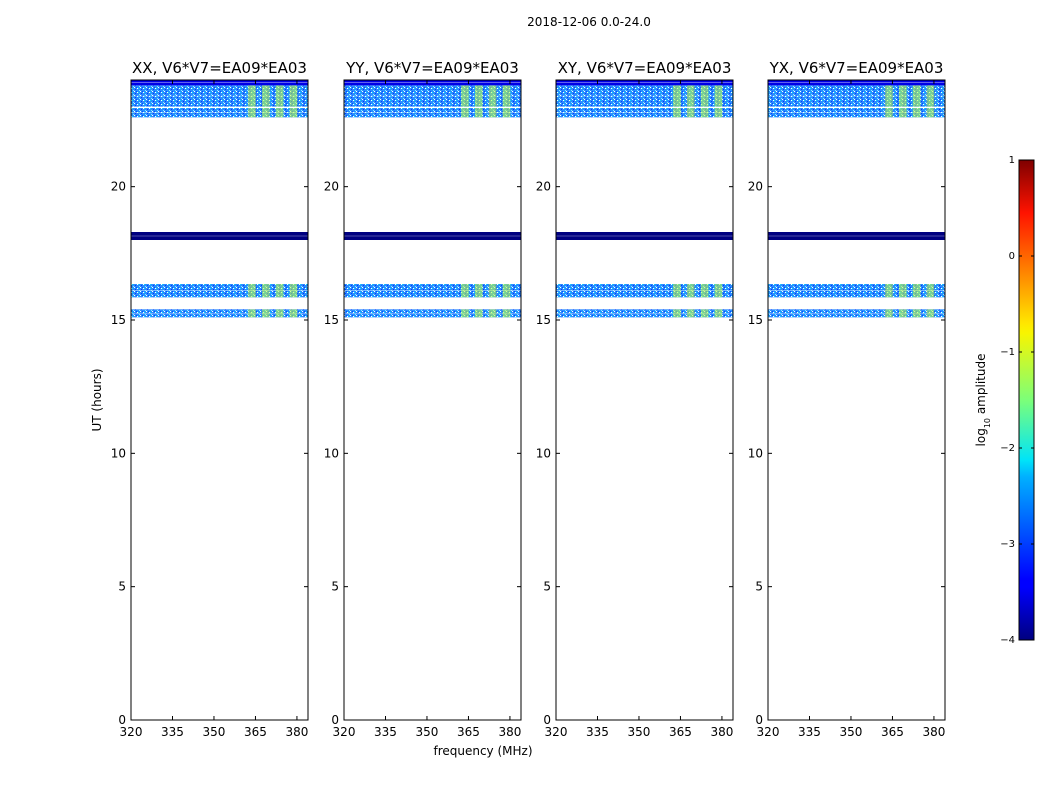 The height and width of the screenshot is (800, 1050). I want to click on panel-title: XX, V6*V7=EA09*EA03, so click(219, 68).